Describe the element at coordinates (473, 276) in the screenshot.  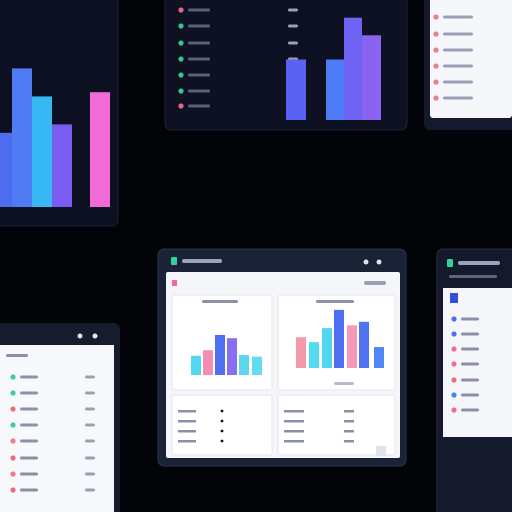
I see `panel-subtitle` at that location.